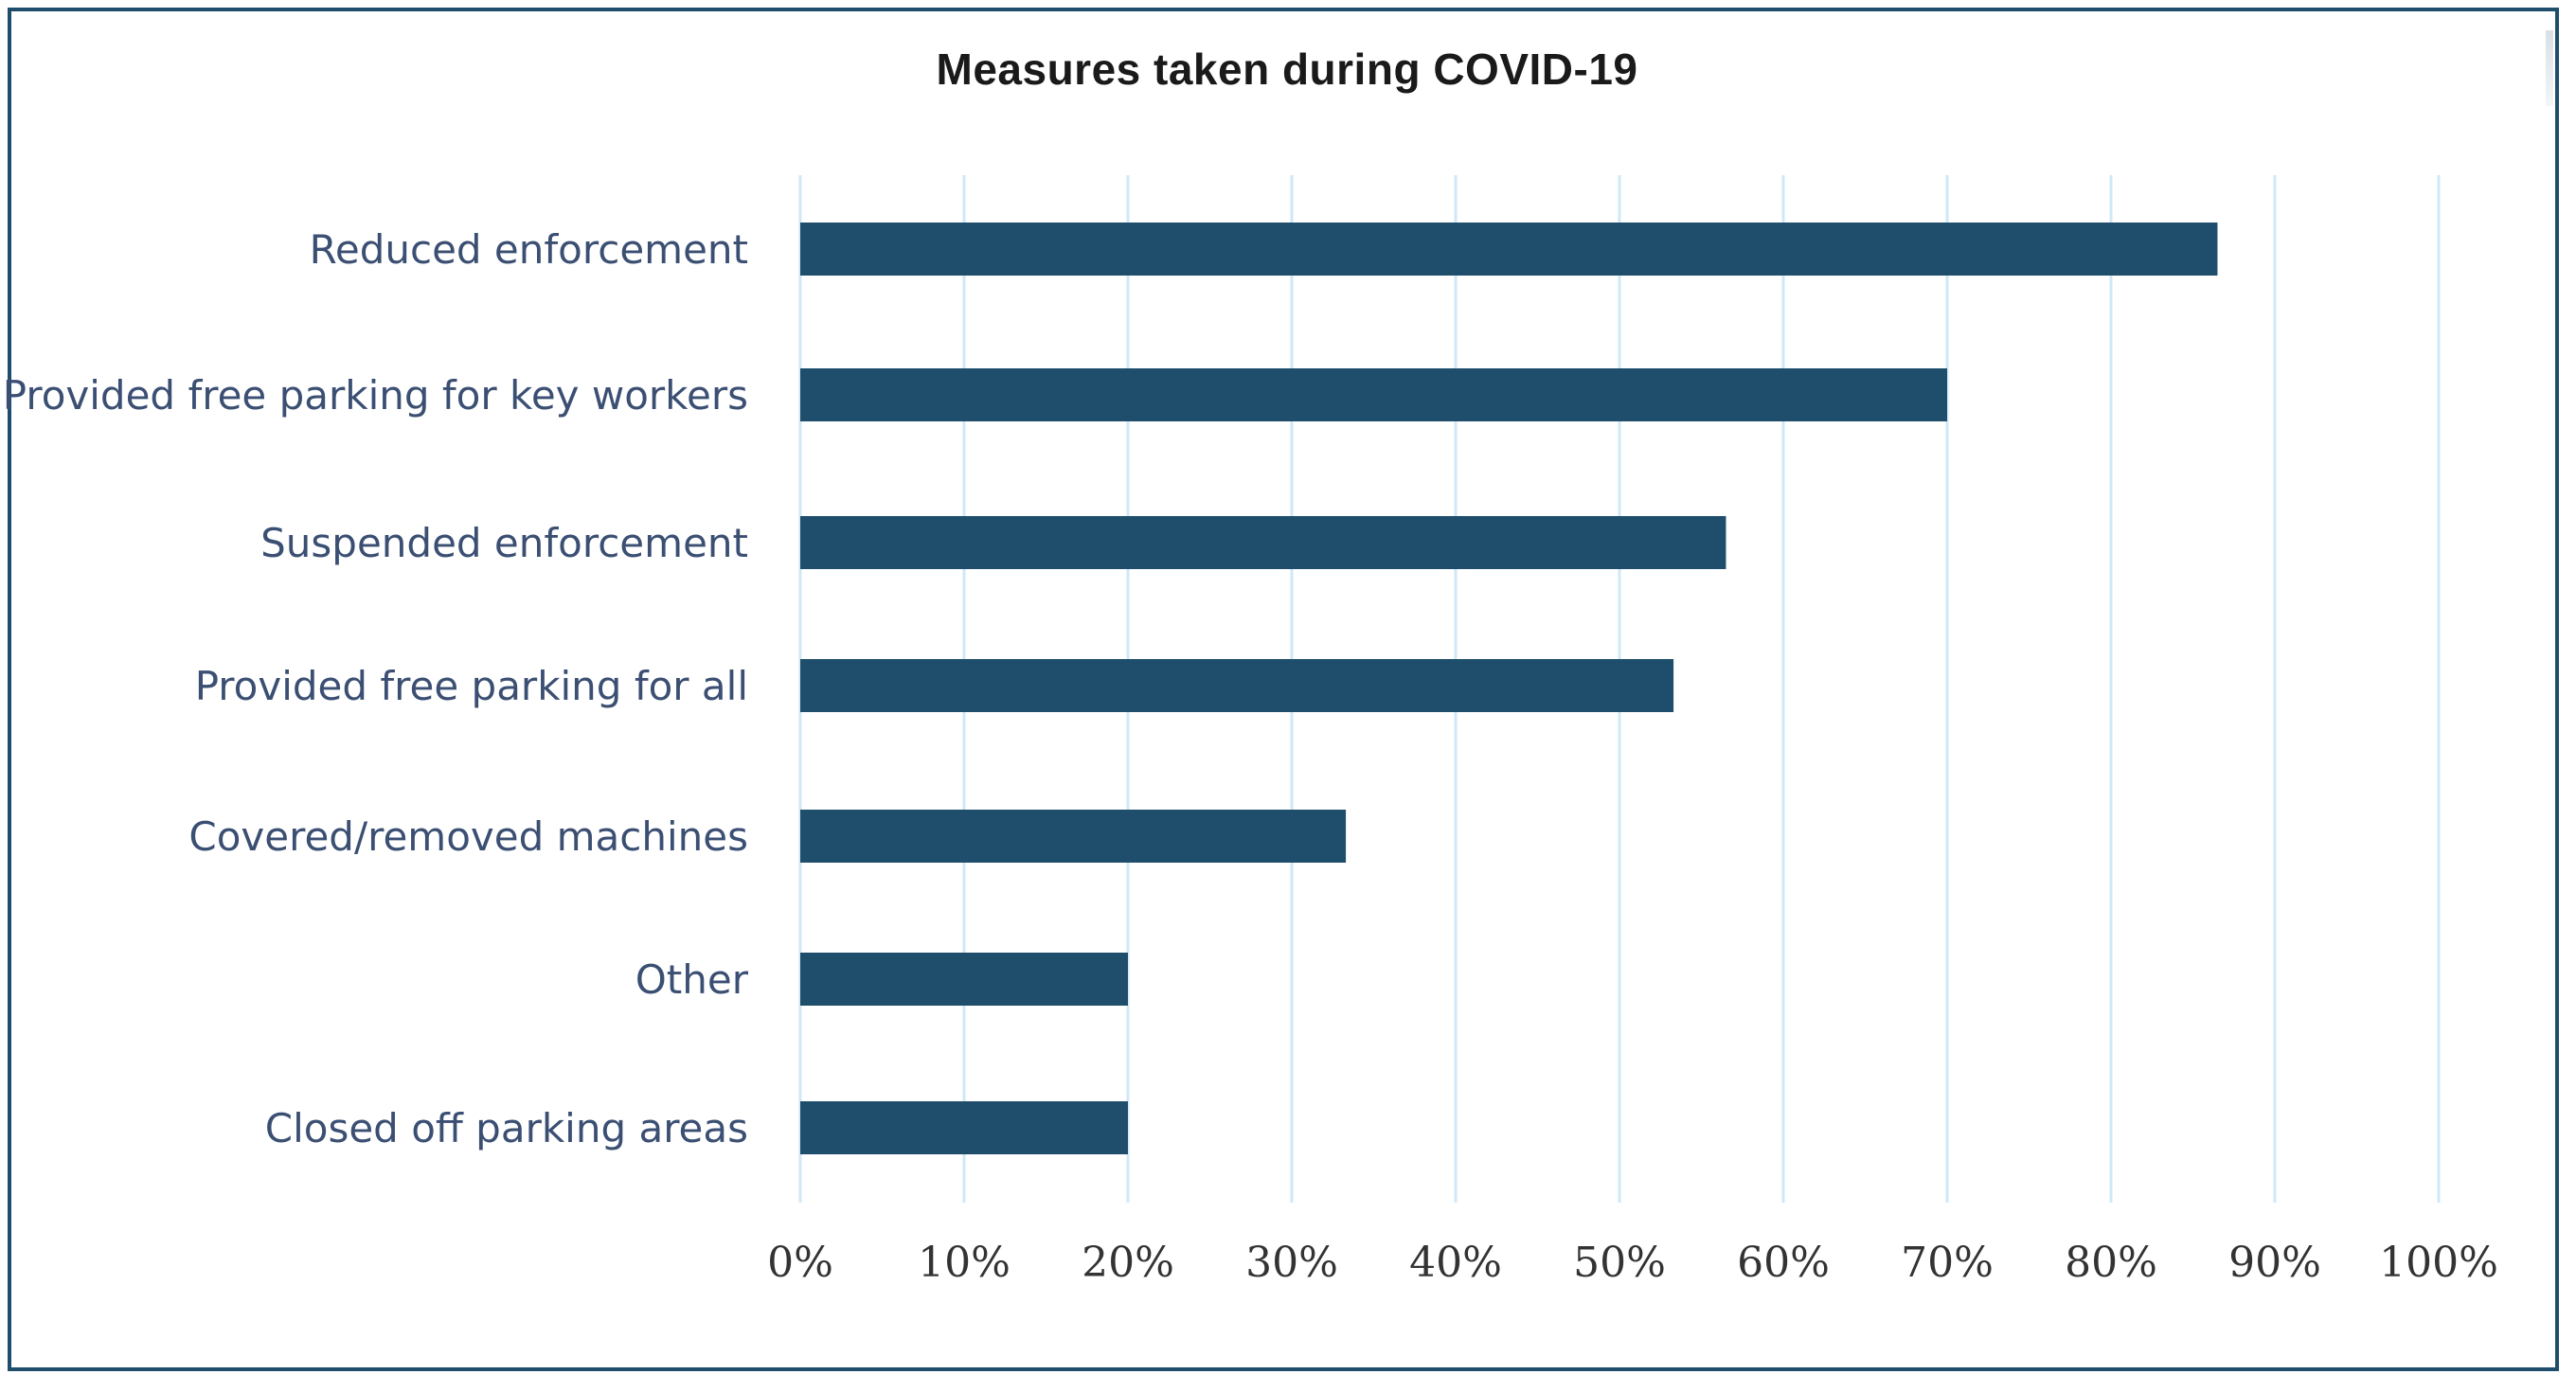 The height and width of the screenshot is (1392, 2576). What do you see at coordinates (2549, 68) in the screenshot?
I see `corner-watermark` at bounding box center [2549, 68].